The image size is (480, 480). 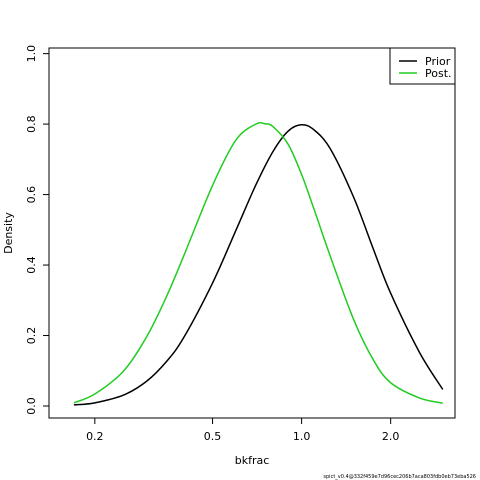 What do you see at coordinates (252, 460) in the screenshot?
I see `x-axis-title: bkfrac` at bounding box center [252, 460].